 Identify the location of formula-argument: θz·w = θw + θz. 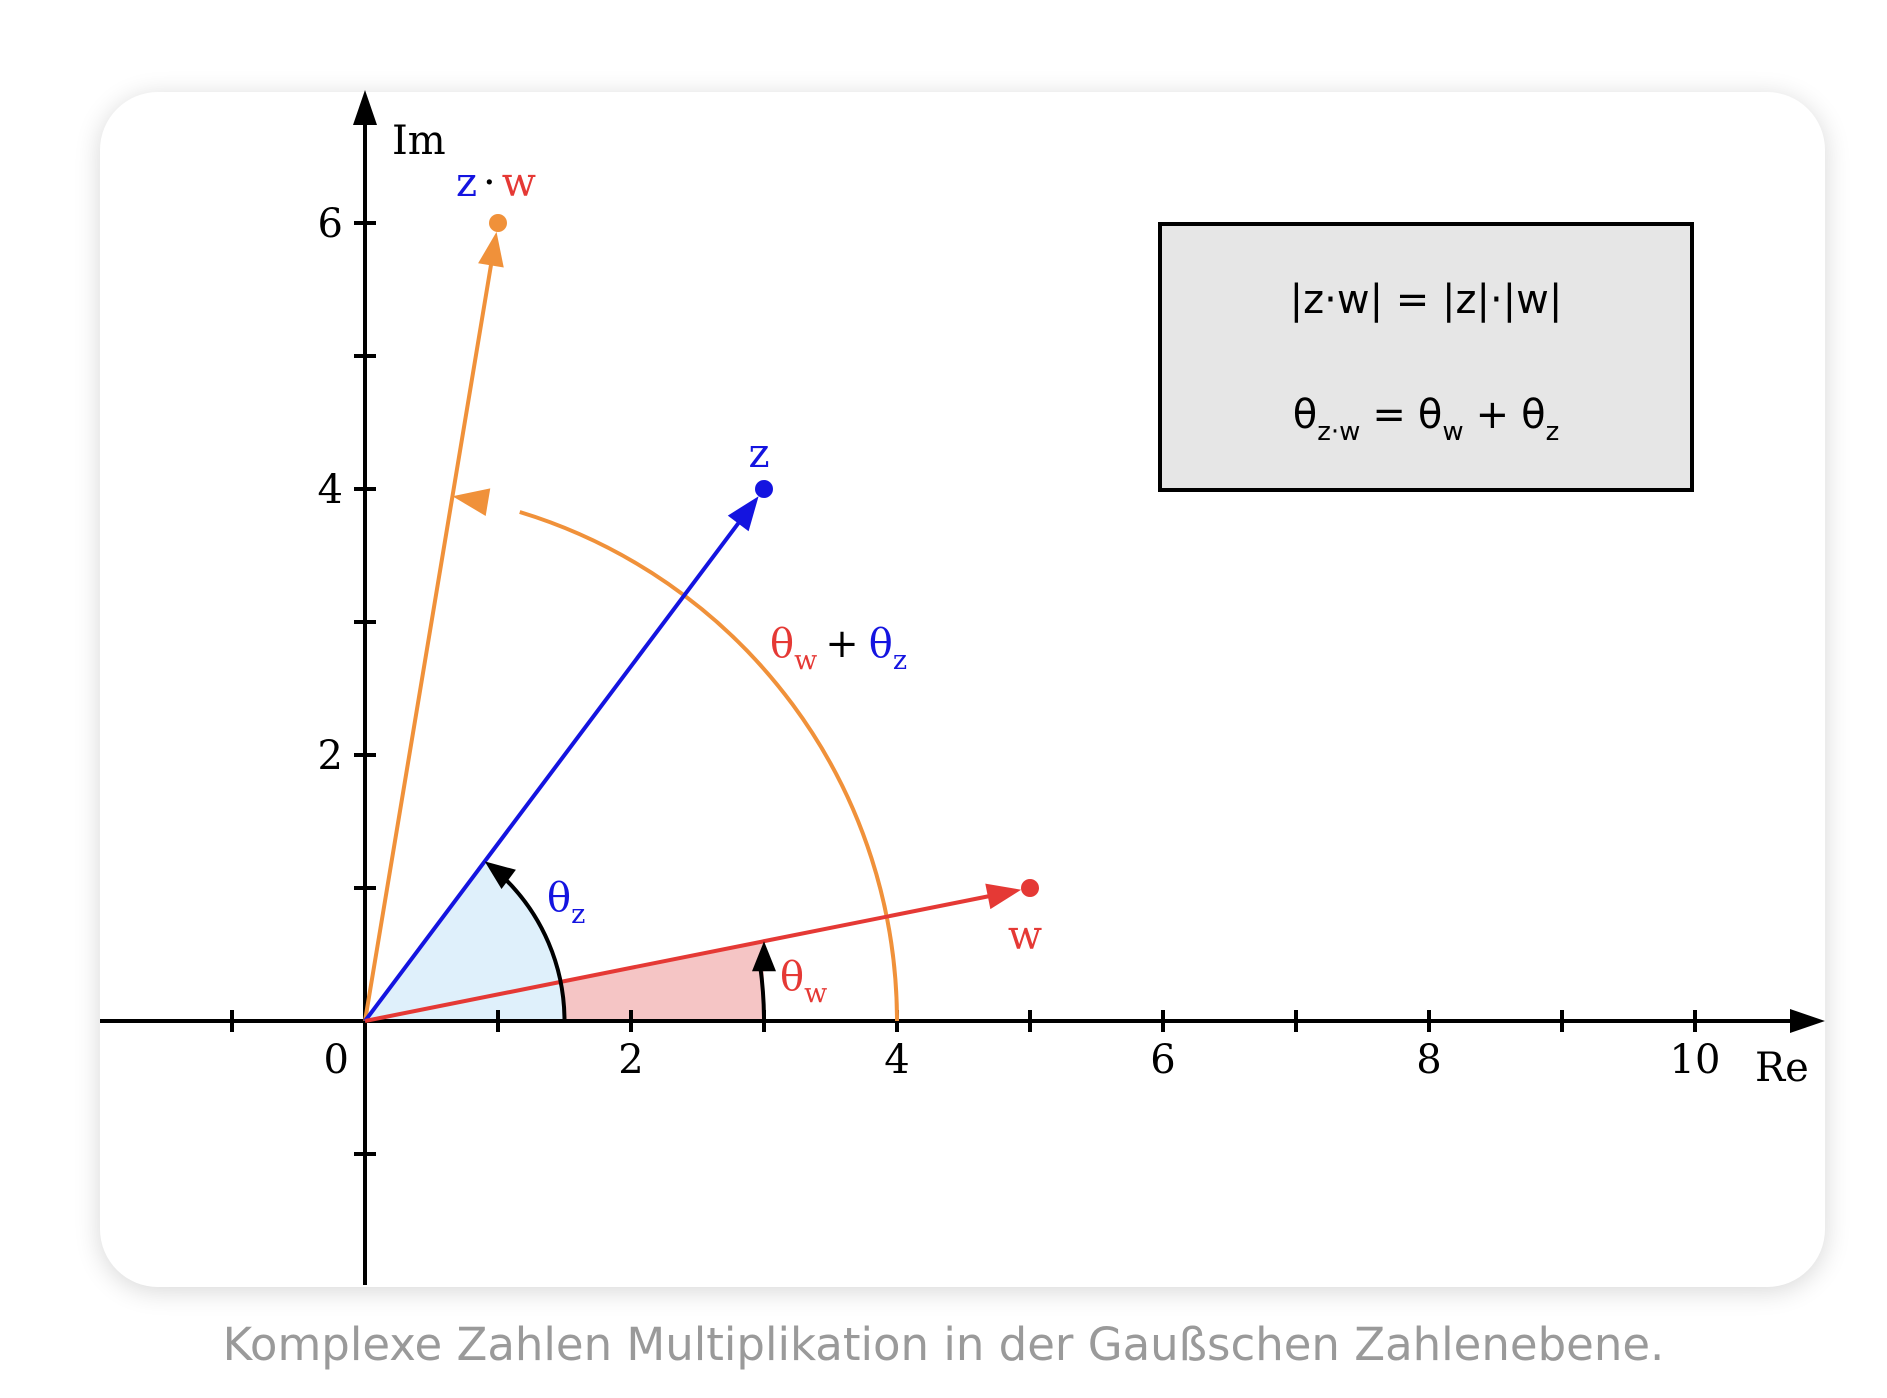
(1426, 419).